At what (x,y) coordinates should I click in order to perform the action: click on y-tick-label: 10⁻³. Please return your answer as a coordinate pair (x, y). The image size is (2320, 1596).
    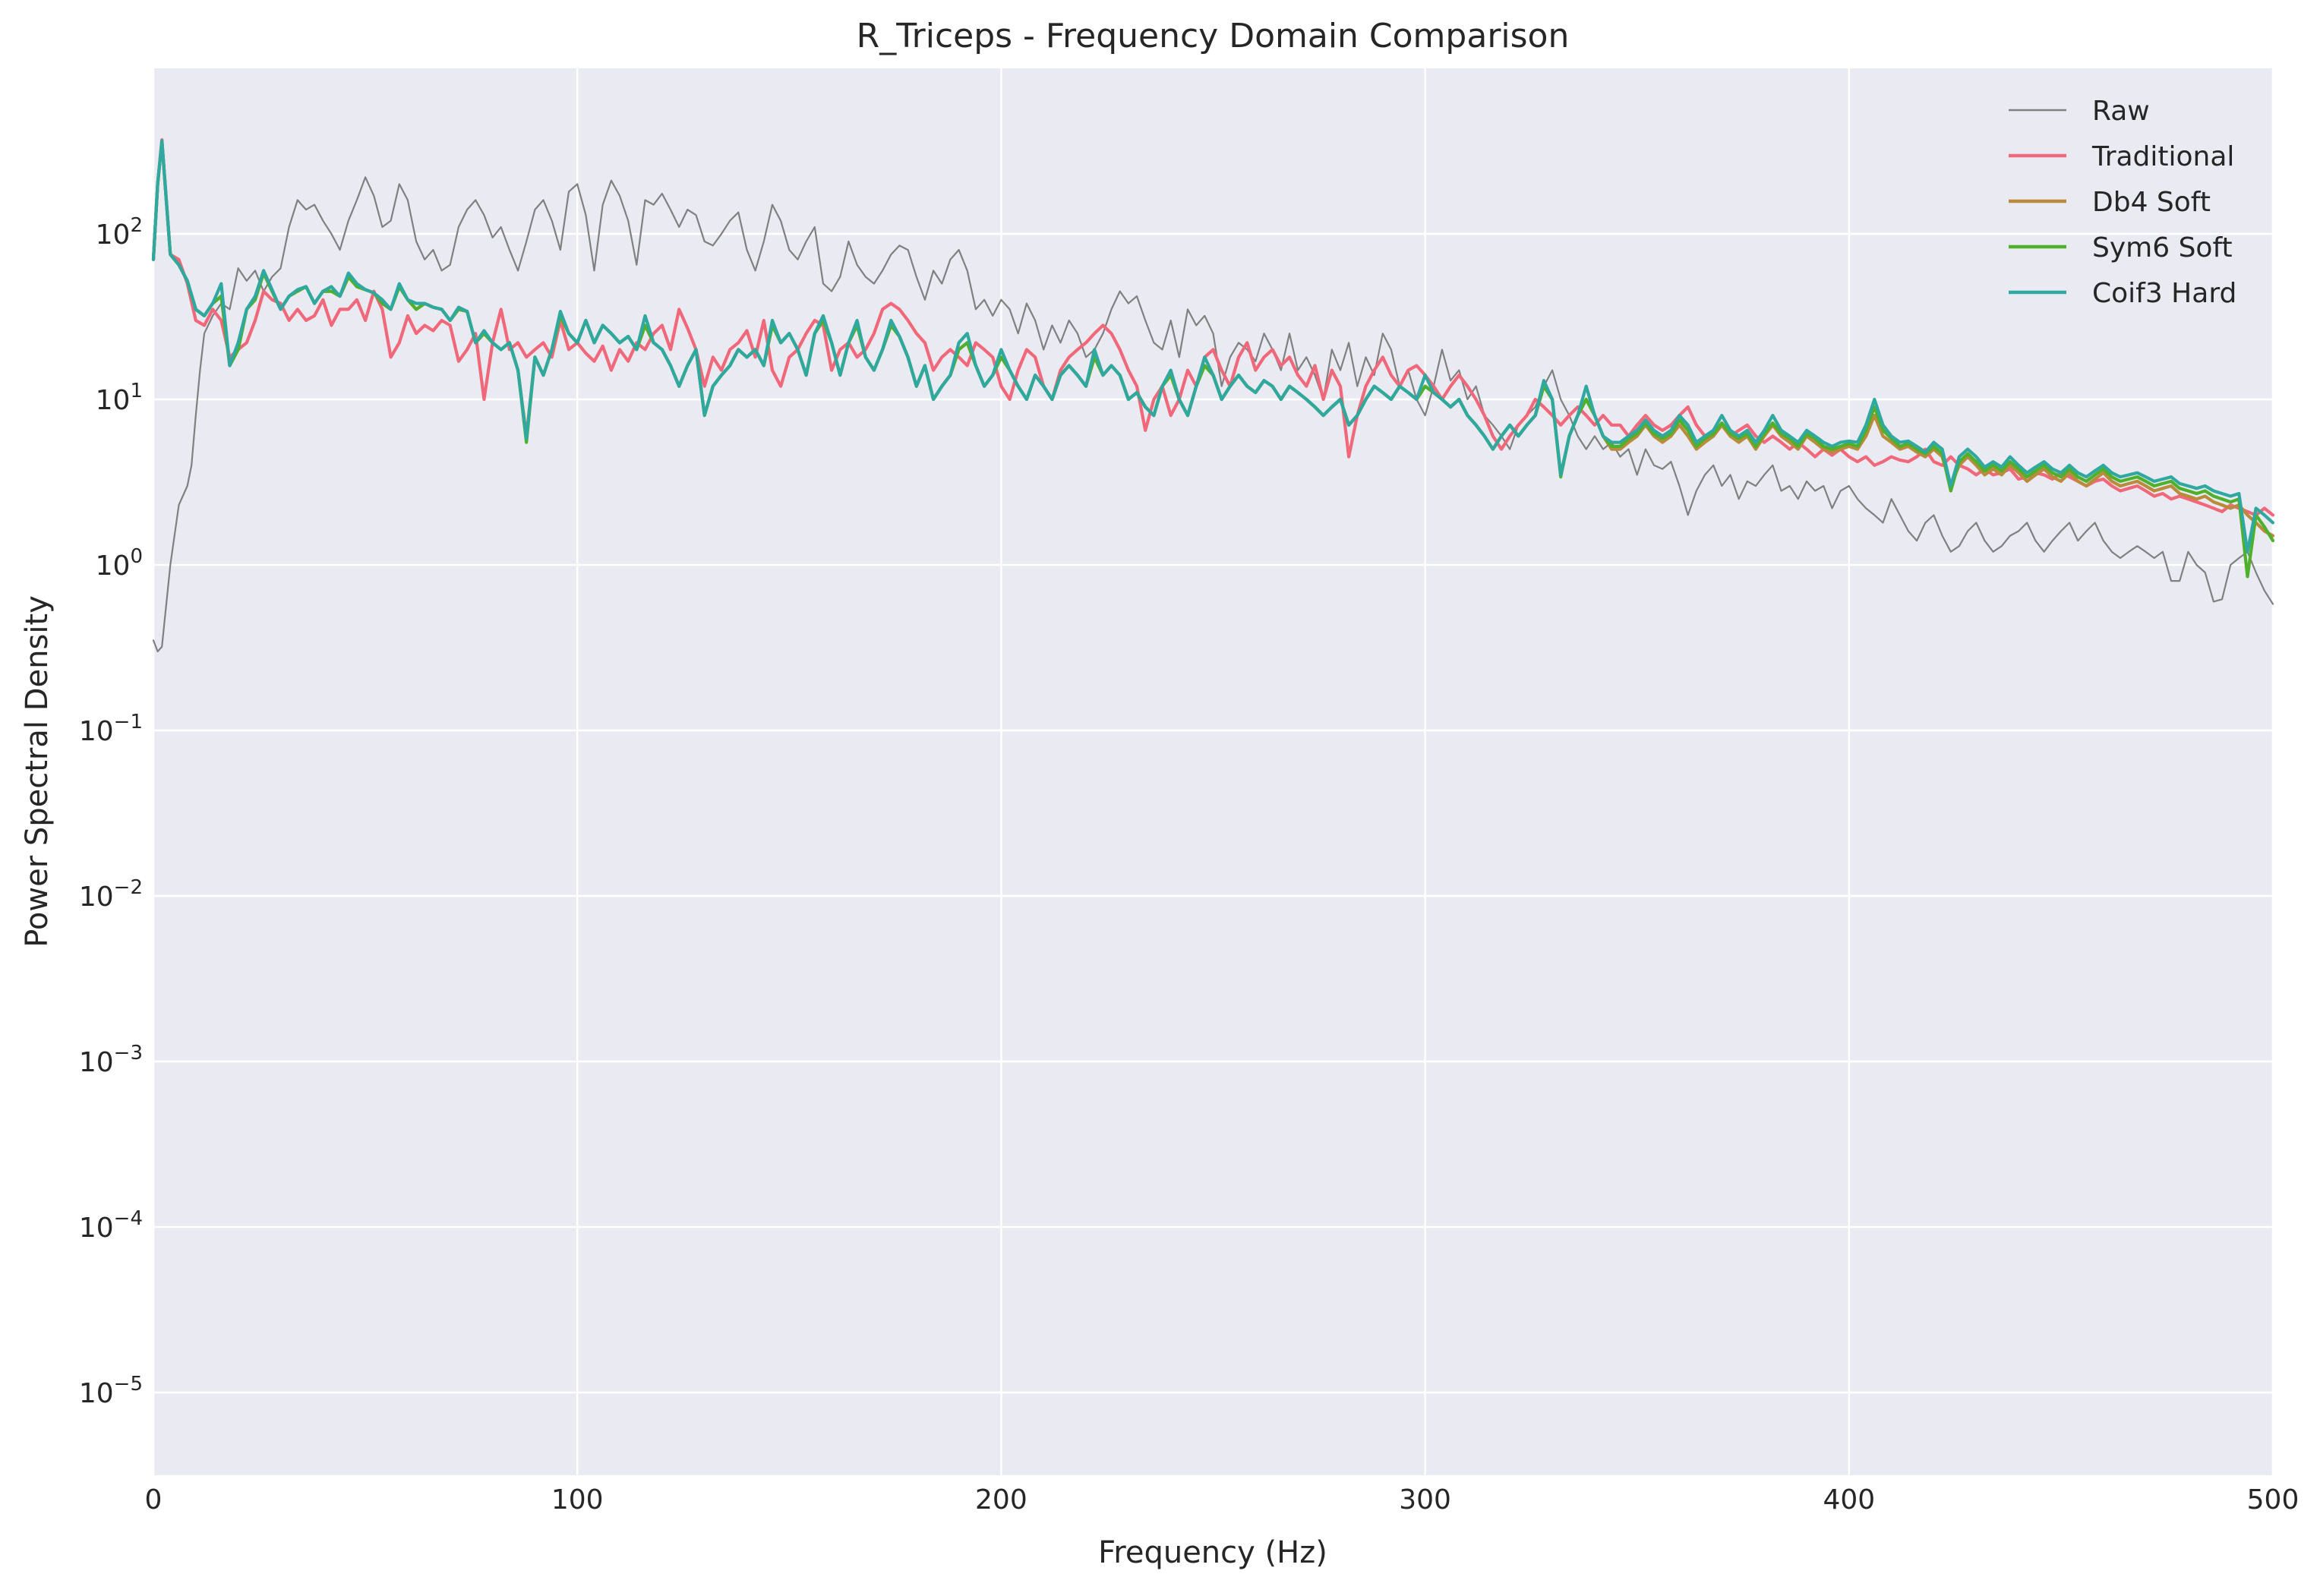
    Looking at the image, I should click on (111, 1060).